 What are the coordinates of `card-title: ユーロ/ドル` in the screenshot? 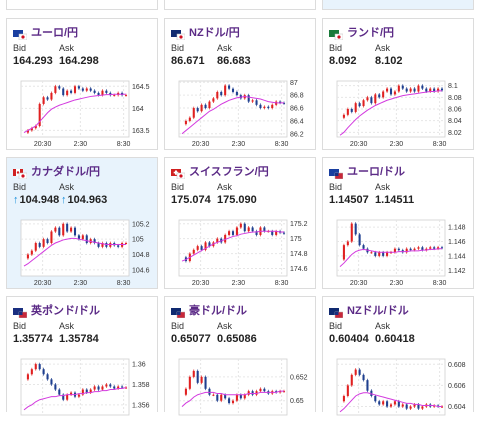 It's located at (367, 172).